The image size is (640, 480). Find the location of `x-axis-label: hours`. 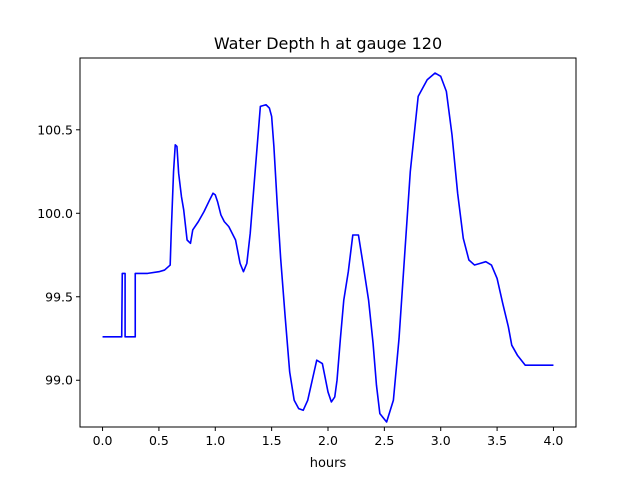

x-axis-label: hours is located at coordinates (328, 463).